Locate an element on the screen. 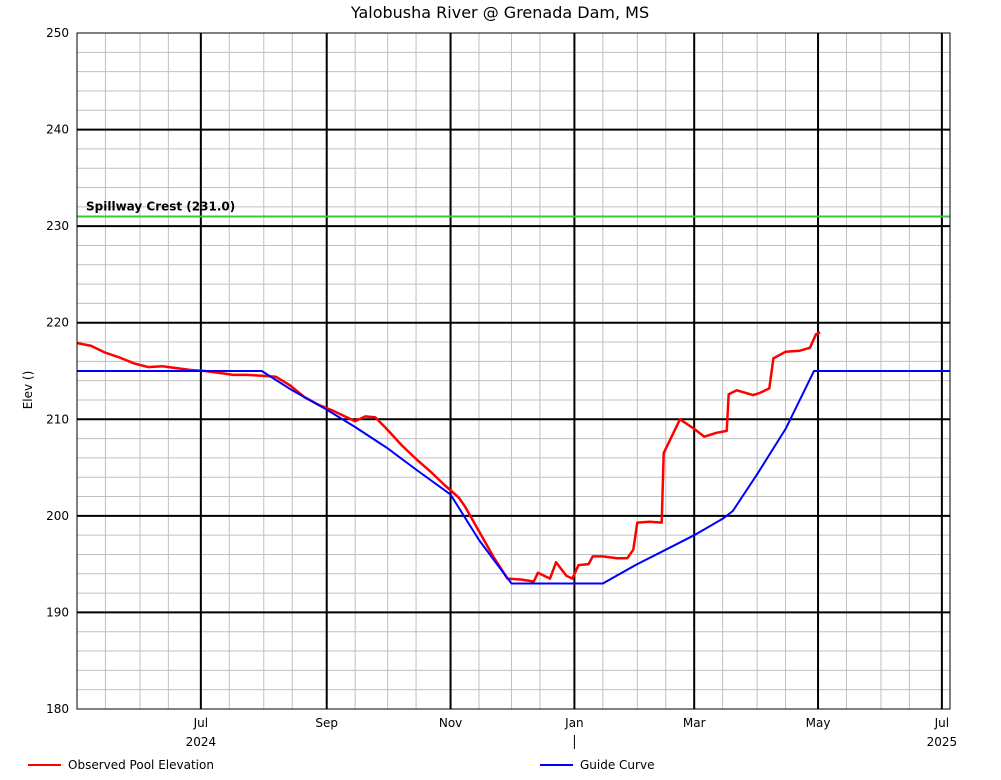 The height and width of the screenshot is (780, 1001). x-tick-label: Mar is located at coordinates (694, 723).